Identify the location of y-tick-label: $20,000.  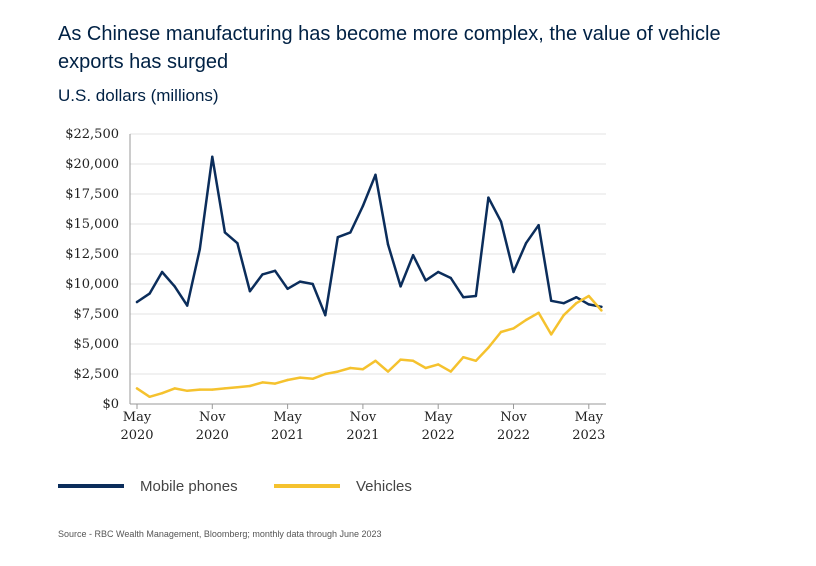
(92, 164).